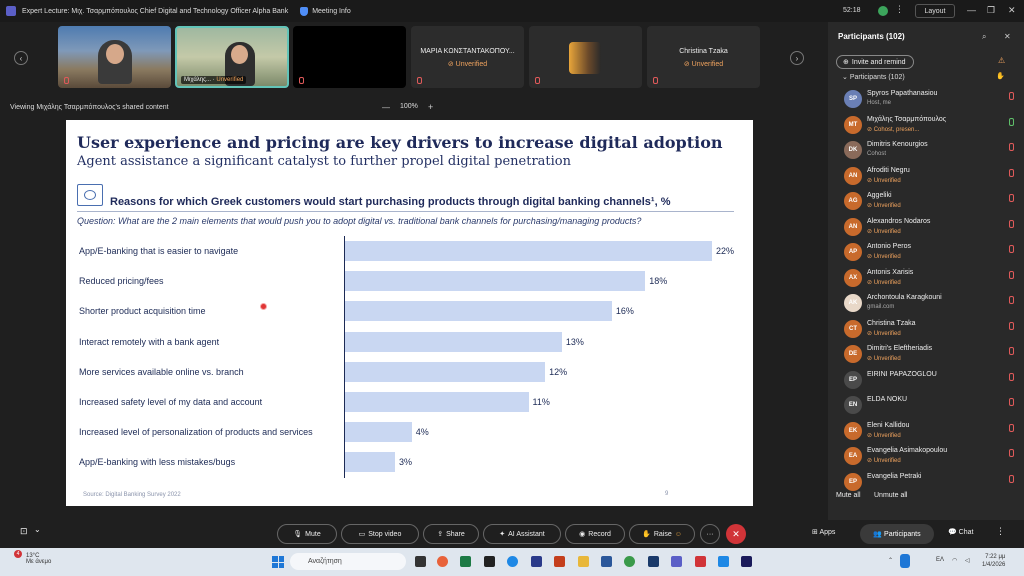  I want to click on security-icon, so click(883, 11).